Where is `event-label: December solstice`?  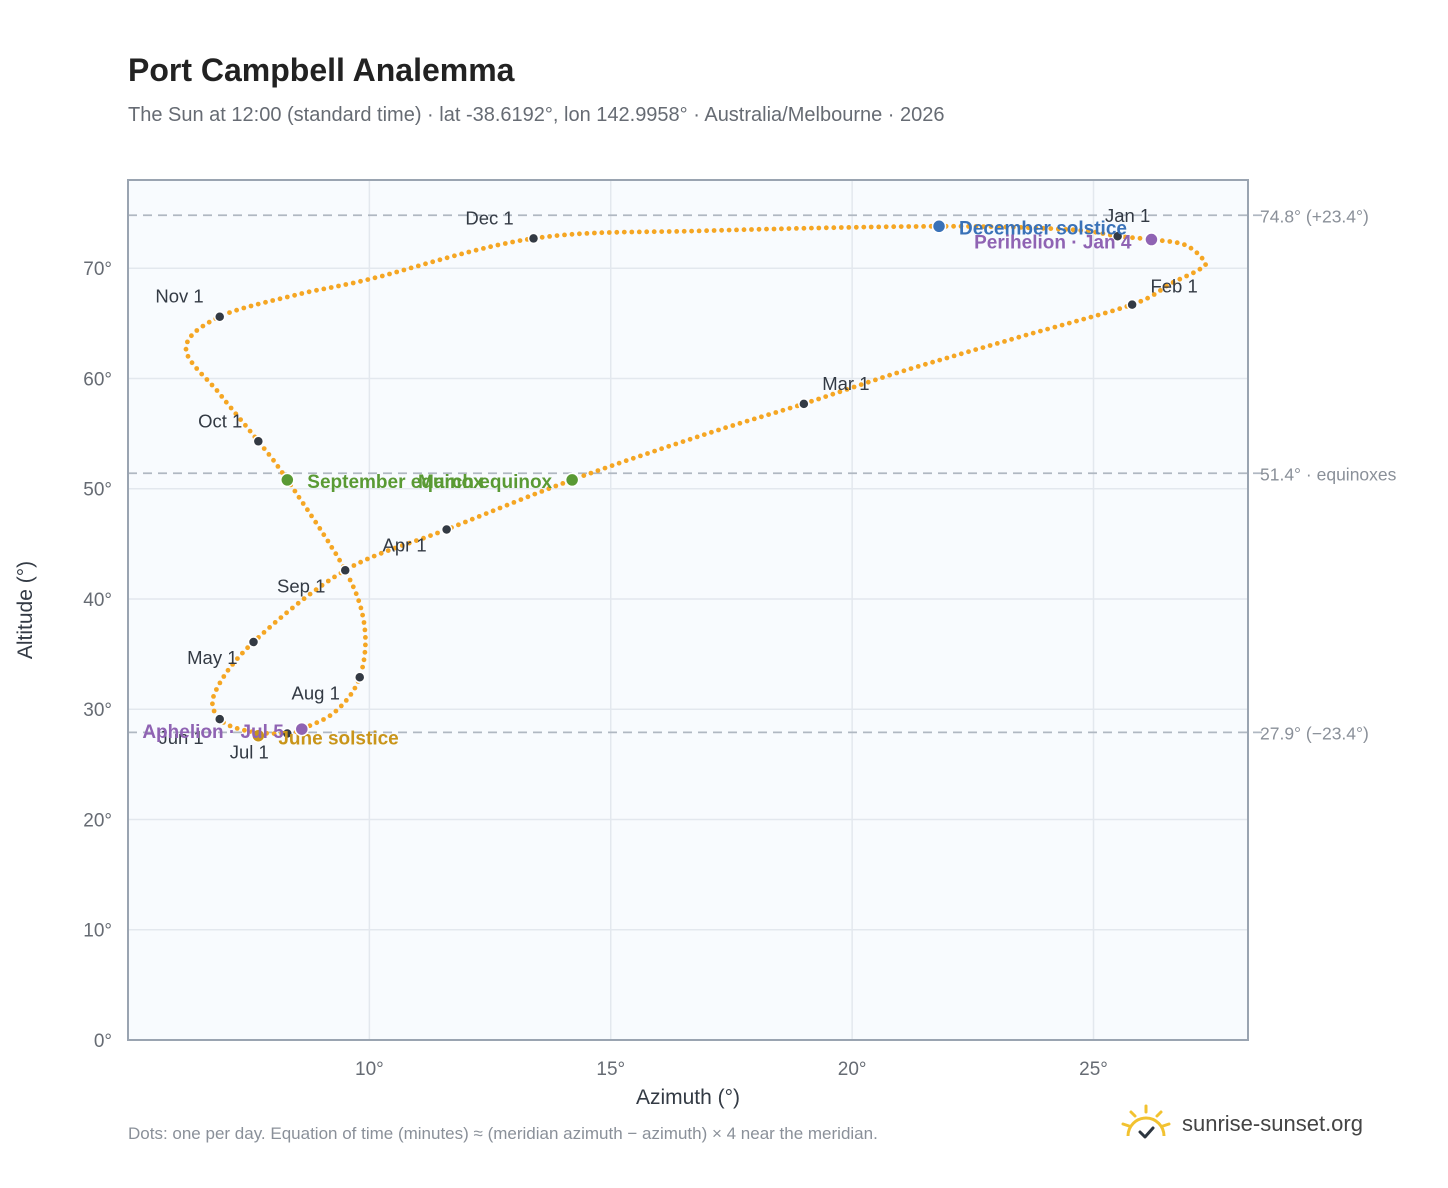 event-label: December solstice is located at coordinates (1043, 228).